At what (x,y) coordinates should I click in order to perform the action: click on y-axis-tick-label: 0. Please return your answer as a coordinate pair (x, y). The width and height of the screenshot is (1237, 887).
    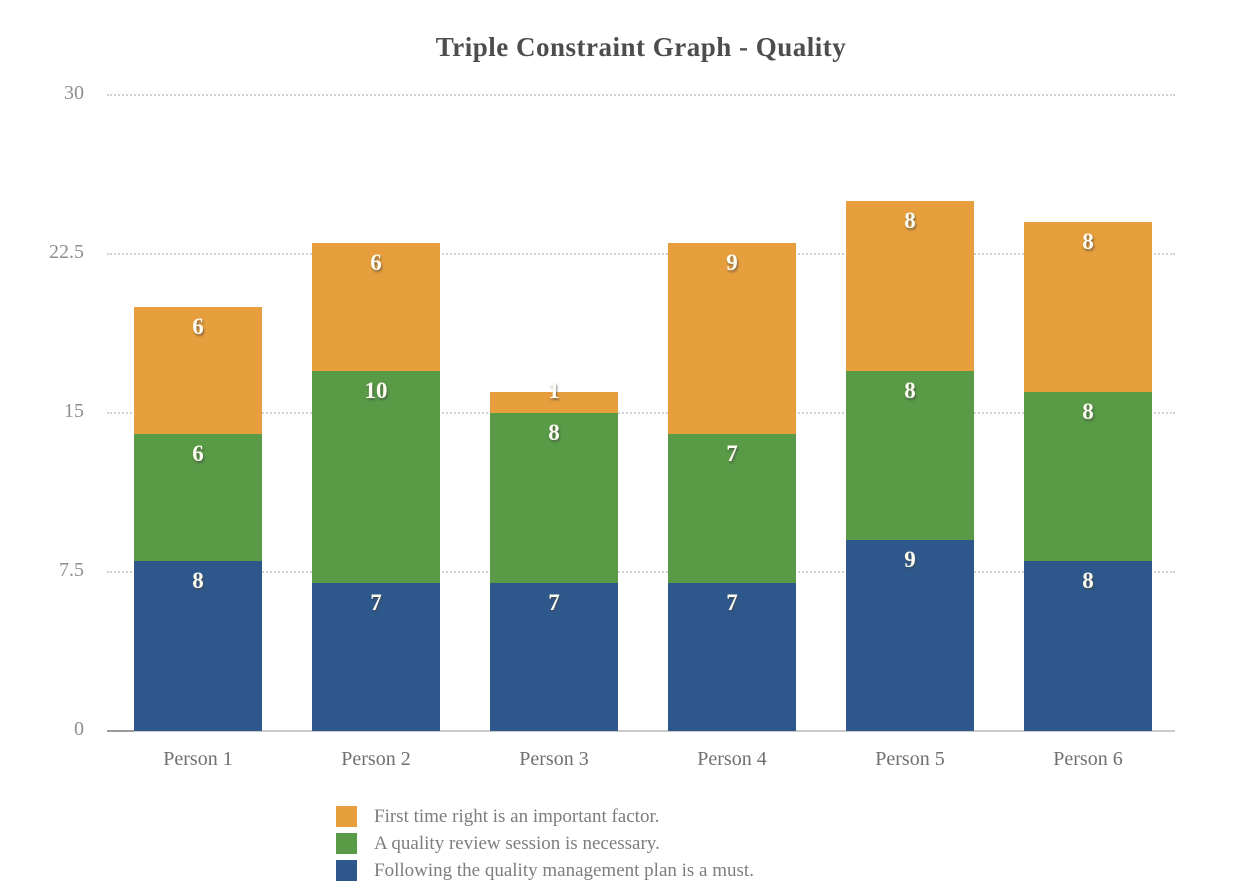
    Looking at the image, I should click on (79, 729).